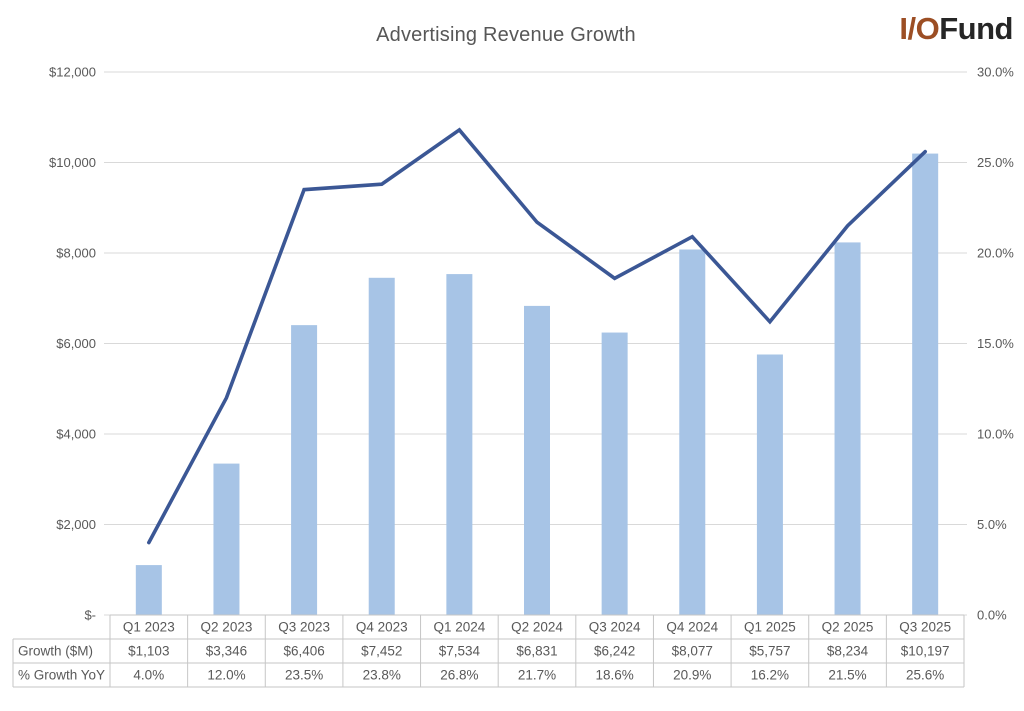 The image size is (1024, 711). Describe the element at coordinates (304, 675) in the screenshot. I see `table-cell: 23.5%` at that location.